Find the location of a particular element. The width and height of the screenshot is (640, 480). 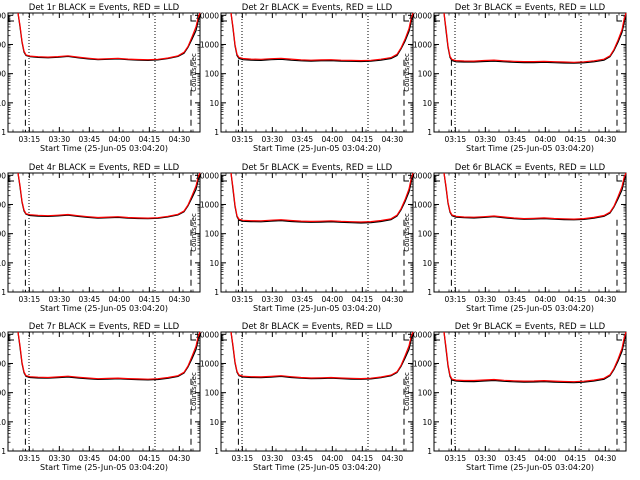

chart-title: Det 9r BLACK = Events, RED = LLD is located at coordinates (530, 327).